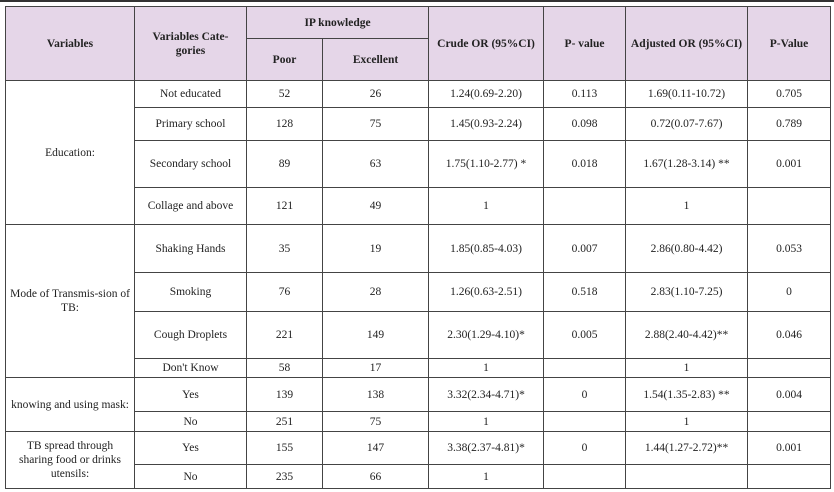 Image resolution: width=834 pixels, height=492 pixels. Describe the element at coordinates (687, 335) in the screenshot. I see `adjusted-or-cell: 2.88(2.40-4.42)**` at that location.